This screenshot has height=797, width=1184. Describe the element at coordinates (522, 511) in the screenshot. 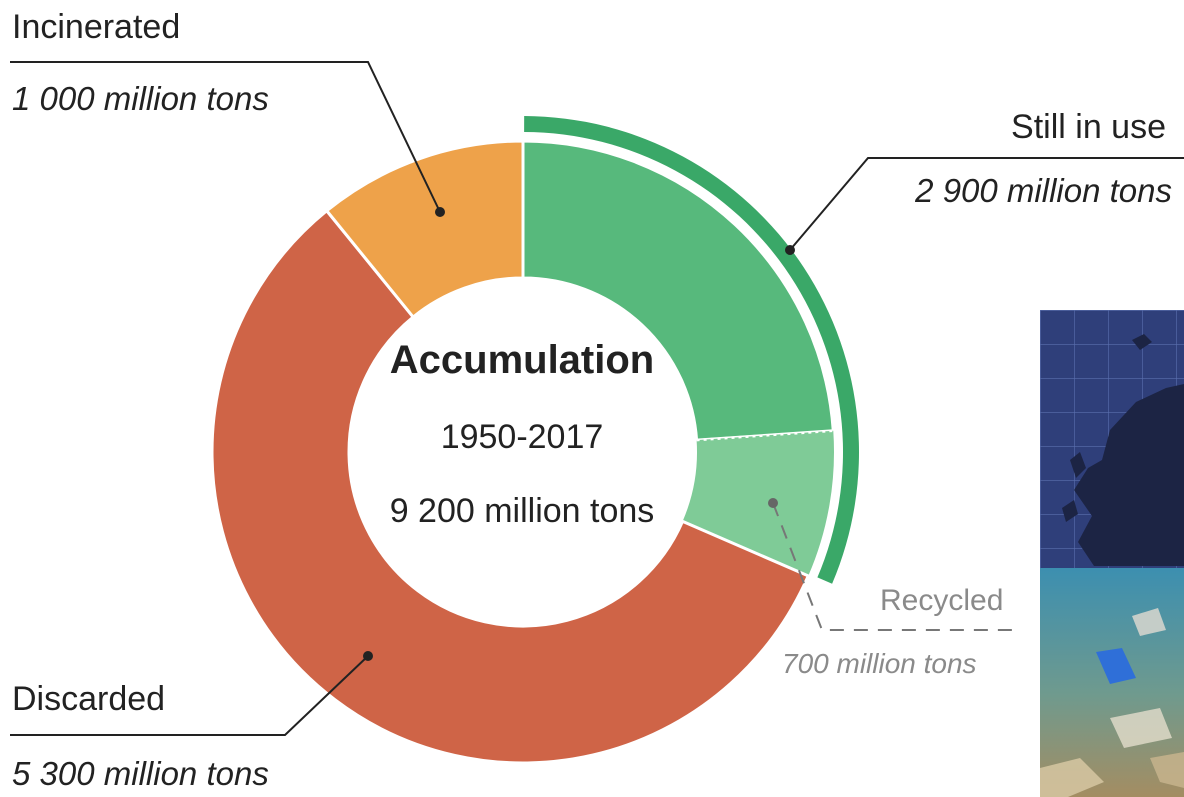

I see `chart-total: 9 200 million tons` at that location.